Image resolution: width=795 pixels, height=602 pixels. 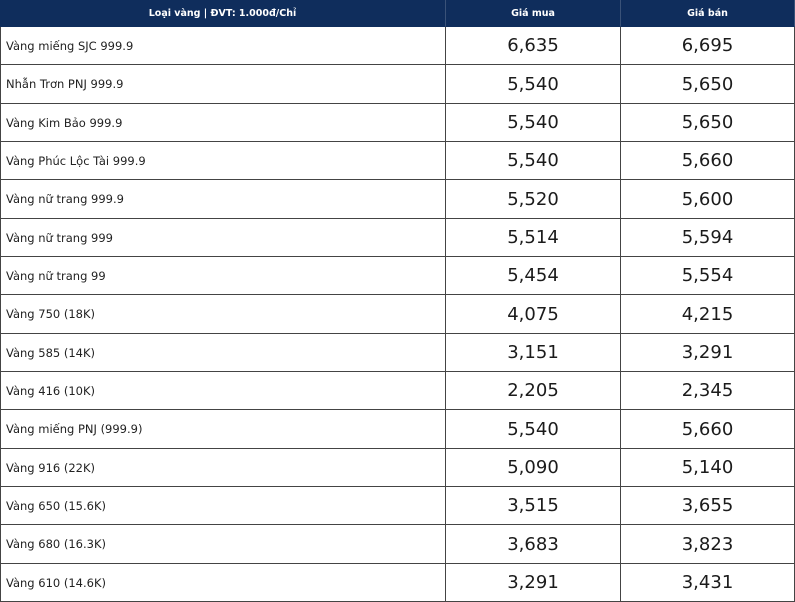 I want to click on gold-type: Vàng 750 (18K), so click(x=223, y=314).